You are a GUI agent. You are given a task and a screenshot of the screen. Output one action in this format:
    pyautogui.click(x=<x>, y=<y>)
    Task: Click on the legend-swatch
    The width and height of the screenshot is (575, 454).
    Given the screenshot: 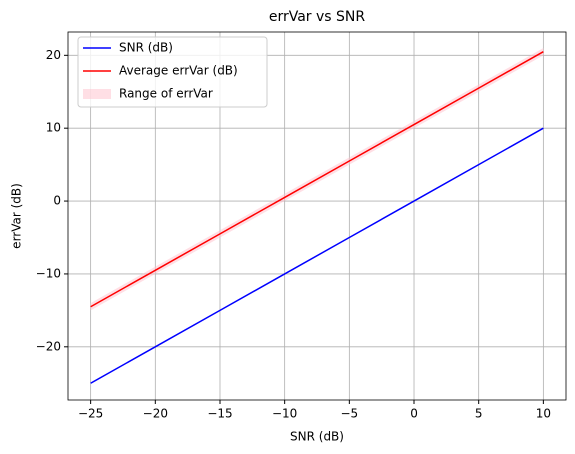 What is the action you would take?
    pyautogui.click(x=97, y=94)
    